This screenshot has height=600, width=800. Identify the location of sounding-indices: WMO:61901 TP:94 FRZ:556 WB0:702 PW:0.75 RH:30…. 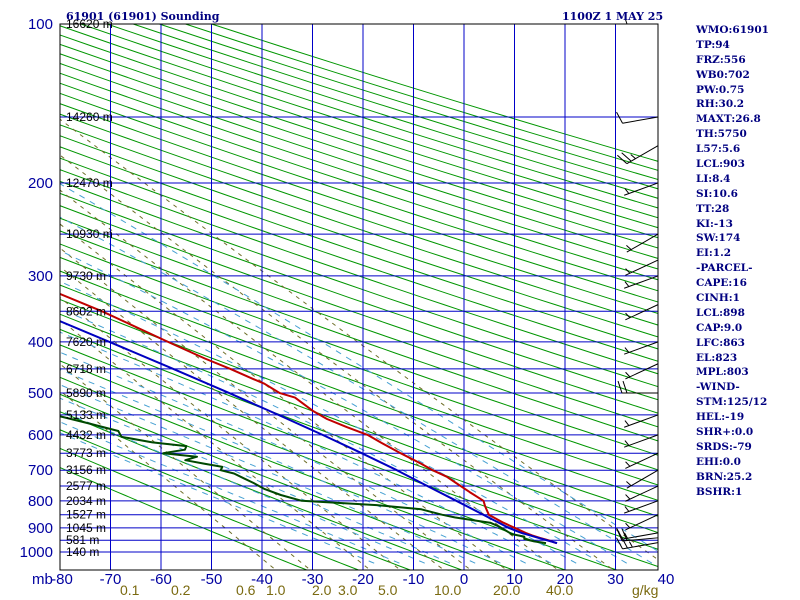
(732, 261).